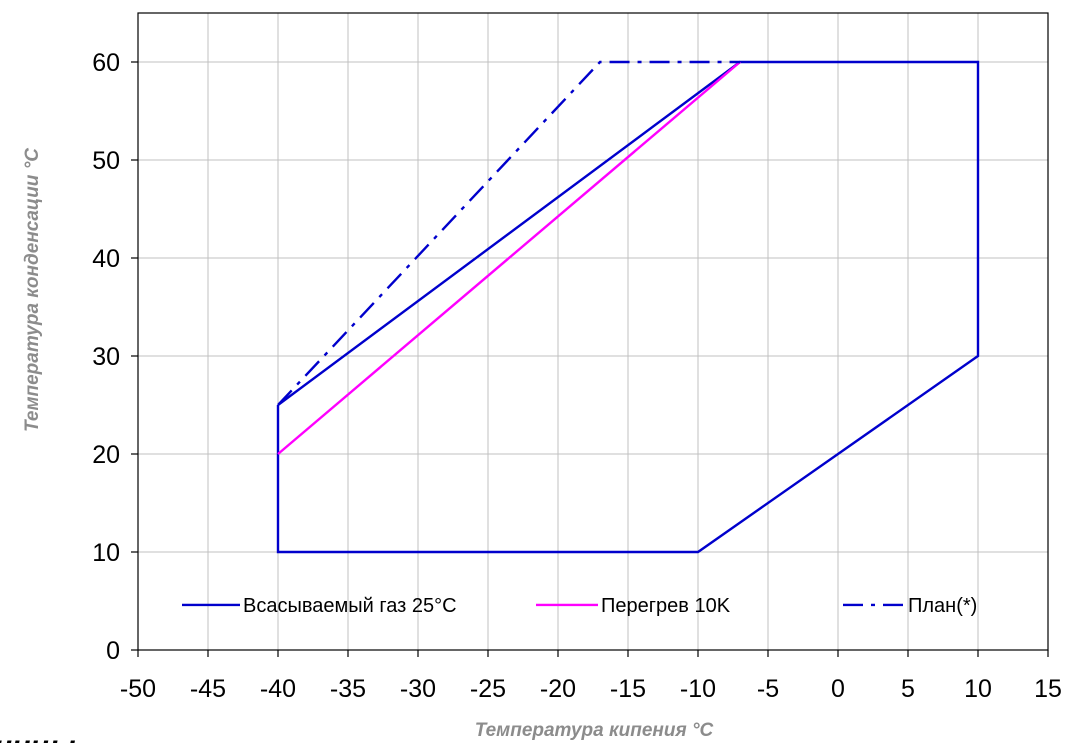 The width and height of the screenshot is (1070, 743). I want to click on y-tick-label: 60, so click(106, 63).